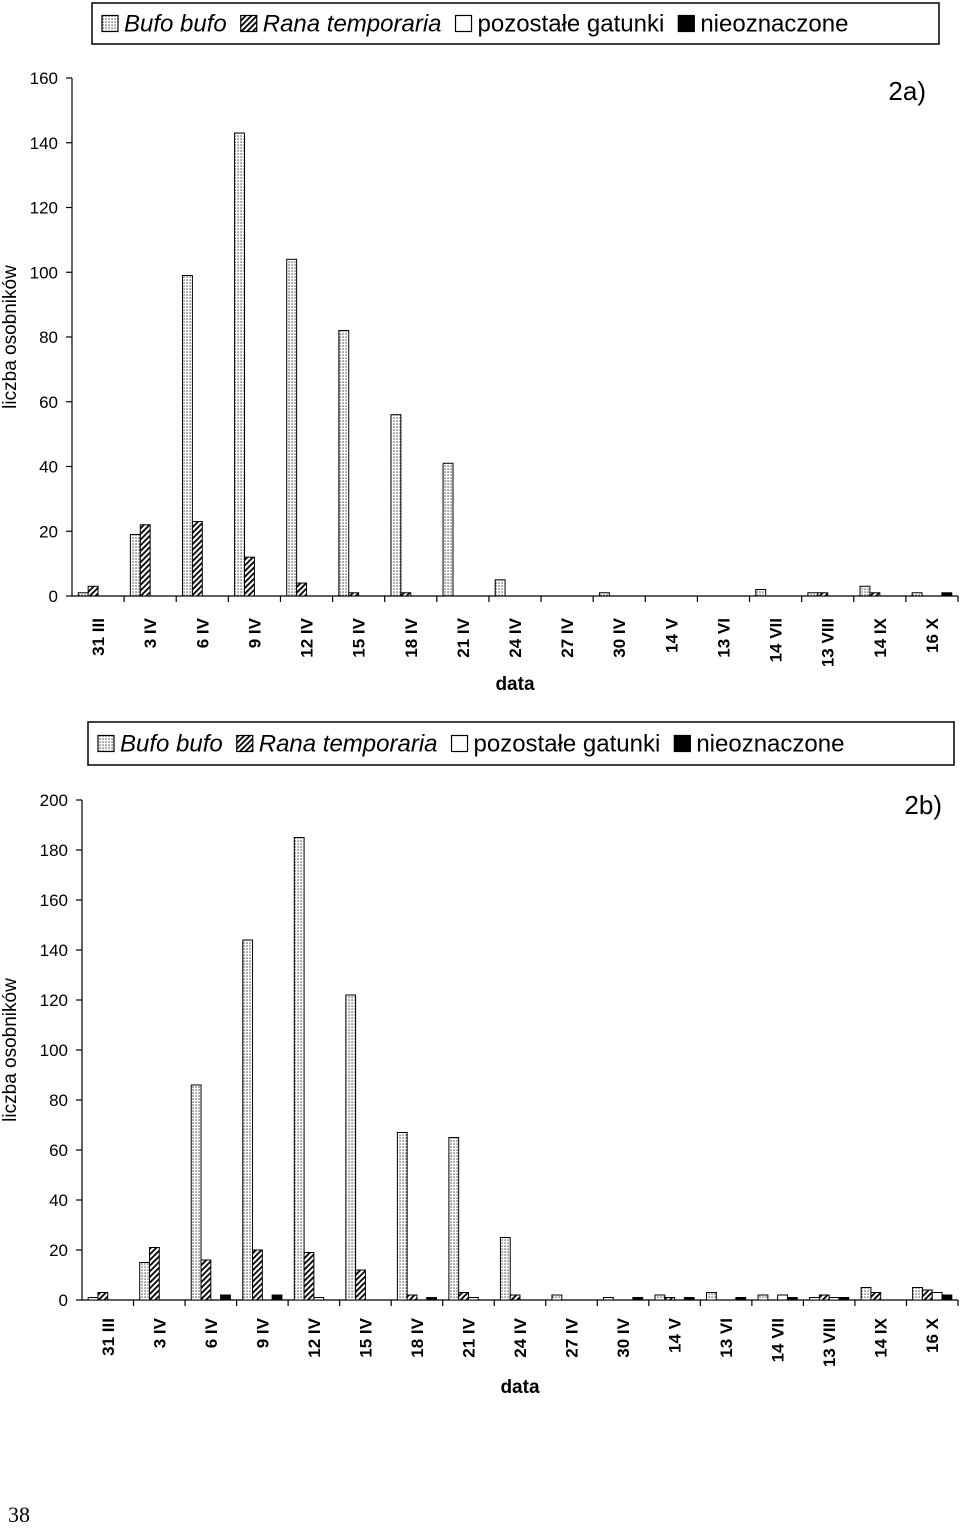  I want to click on x-tick-label: 16 X, so click(932, 1335).